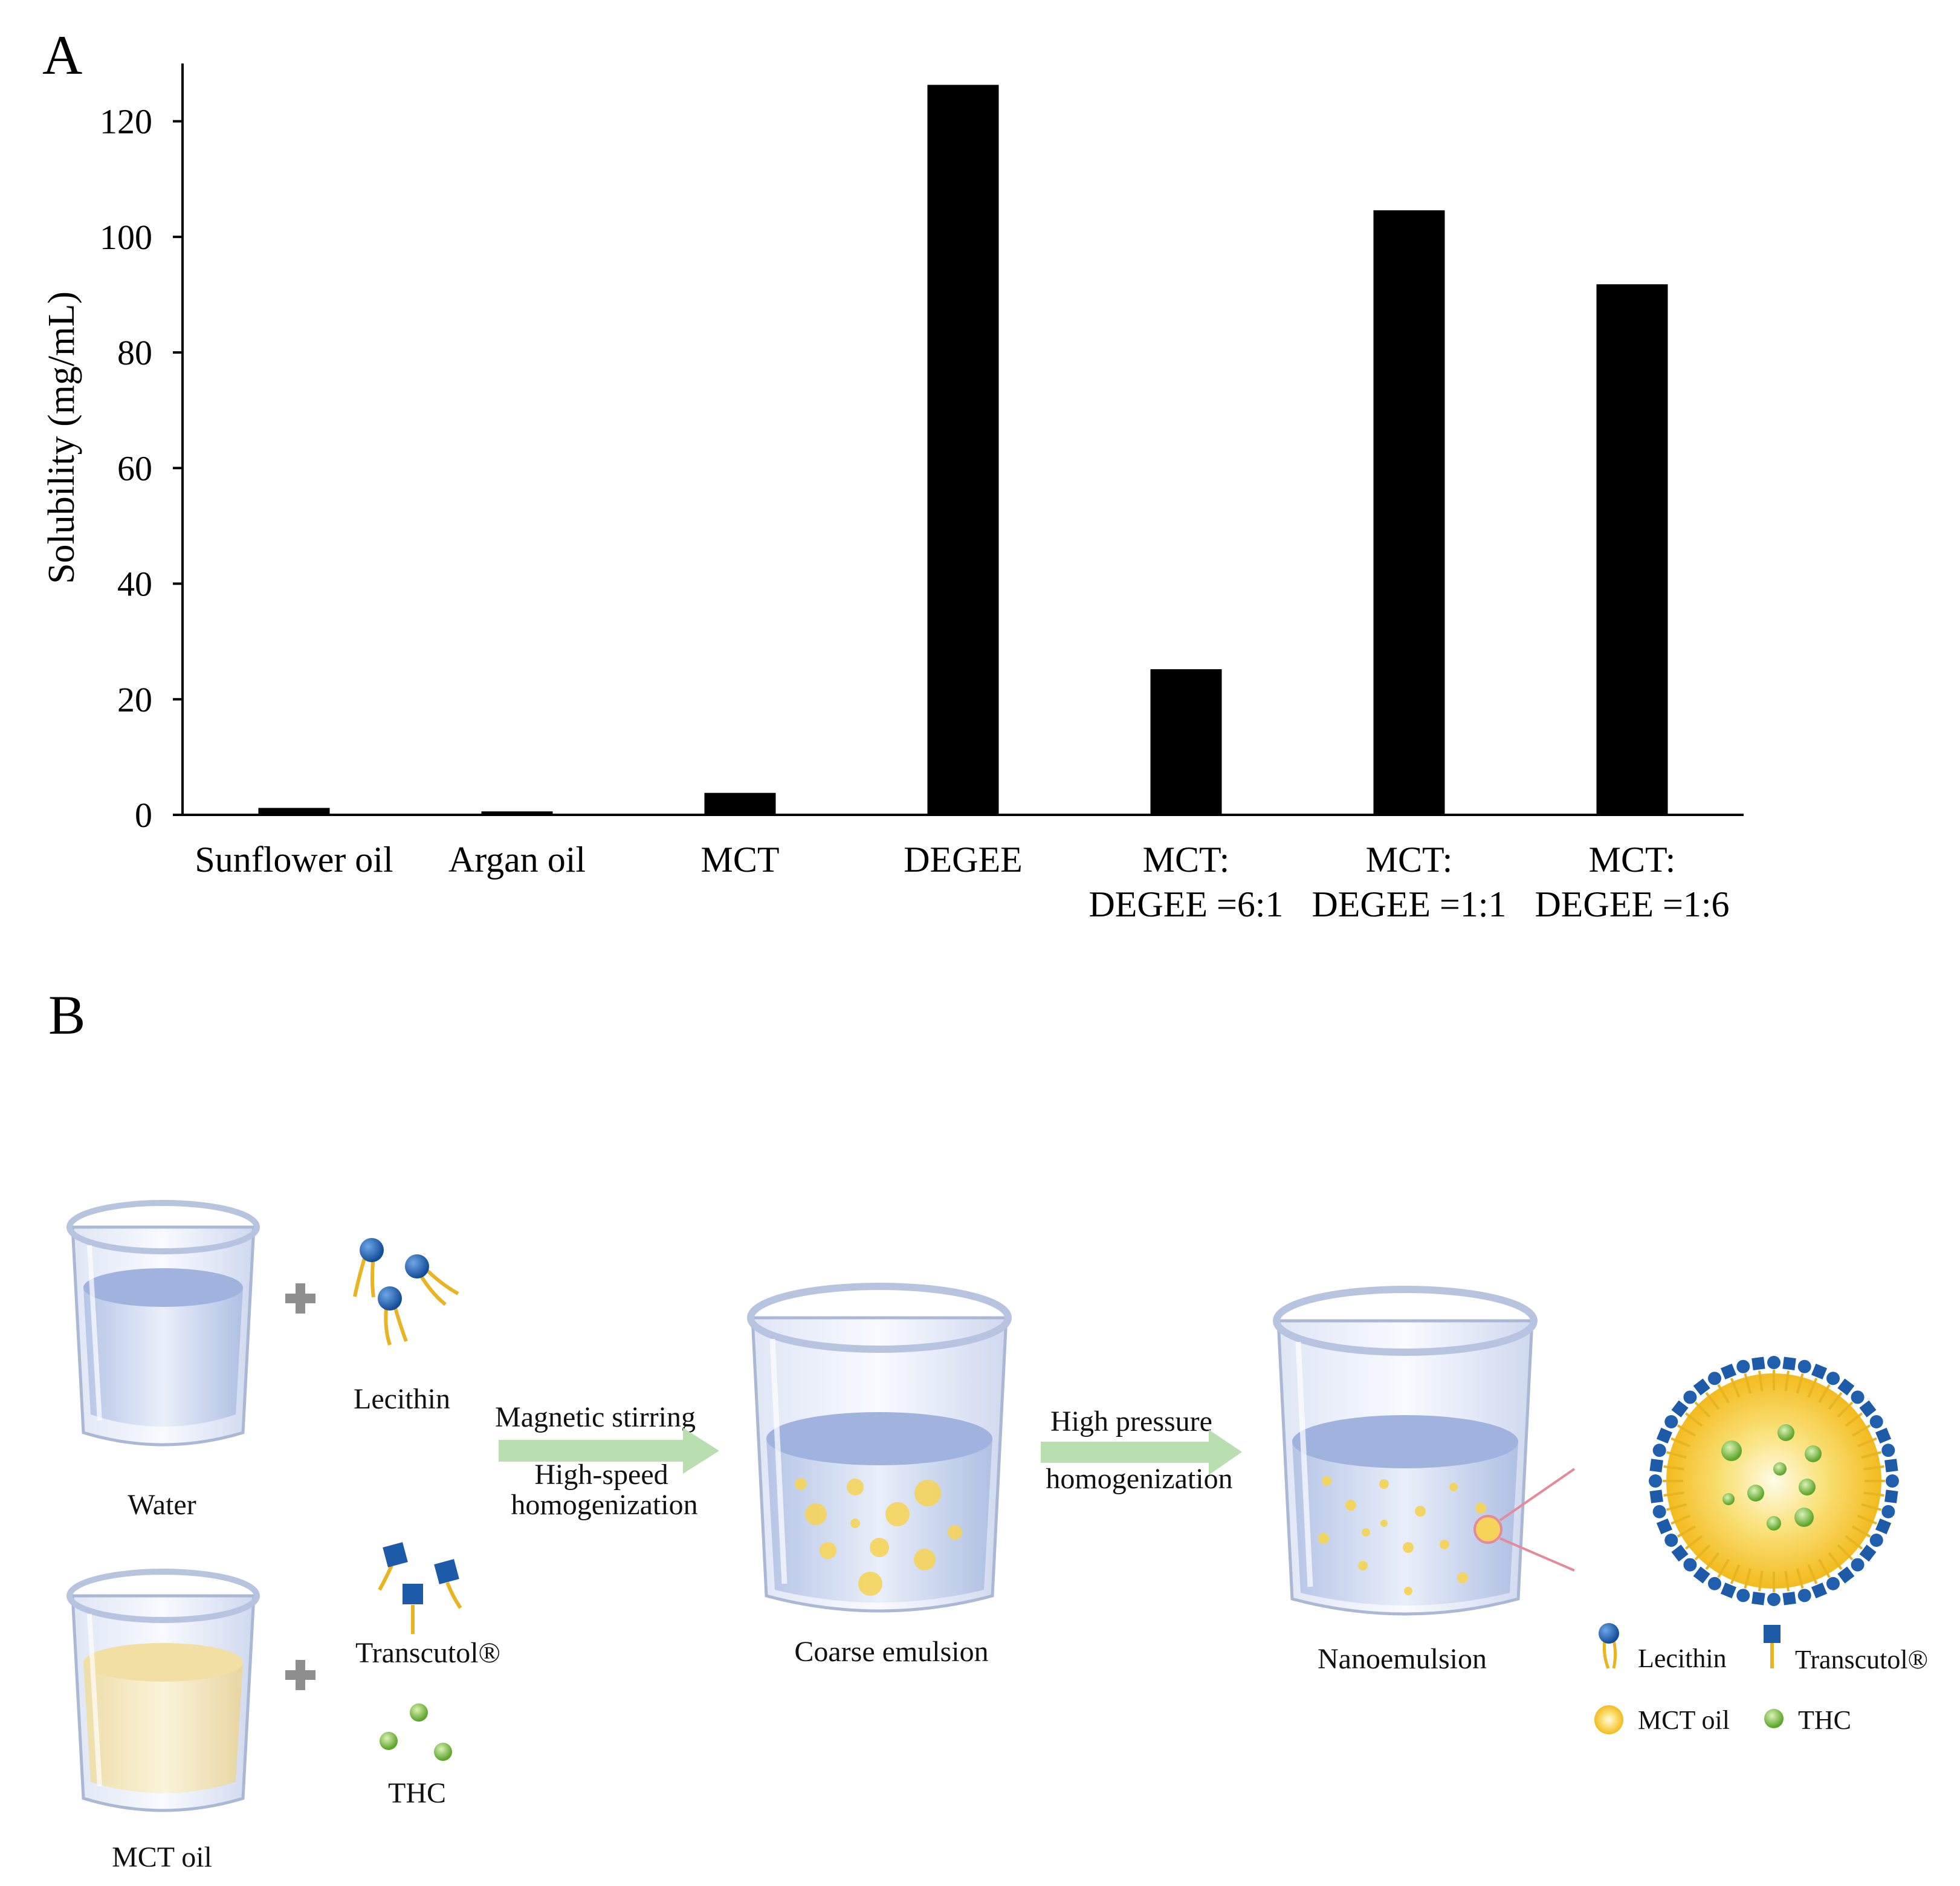  Describe the element at coordinates (1405, 1451) in the screenshot. I see `nanoemulsion-beaker` at that location.